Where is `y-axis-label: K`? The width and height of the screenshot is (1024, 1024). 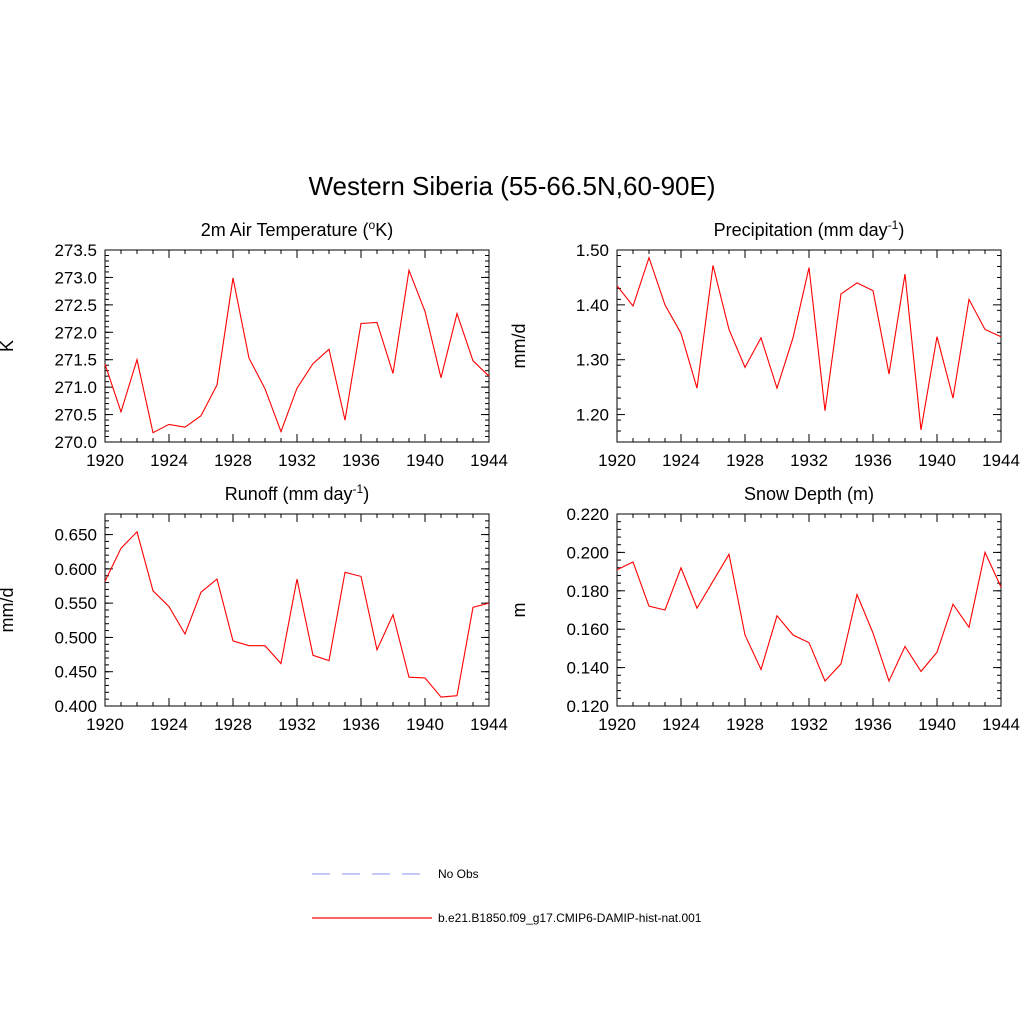
y-axis-label: K is located at coordinates (8, 346).